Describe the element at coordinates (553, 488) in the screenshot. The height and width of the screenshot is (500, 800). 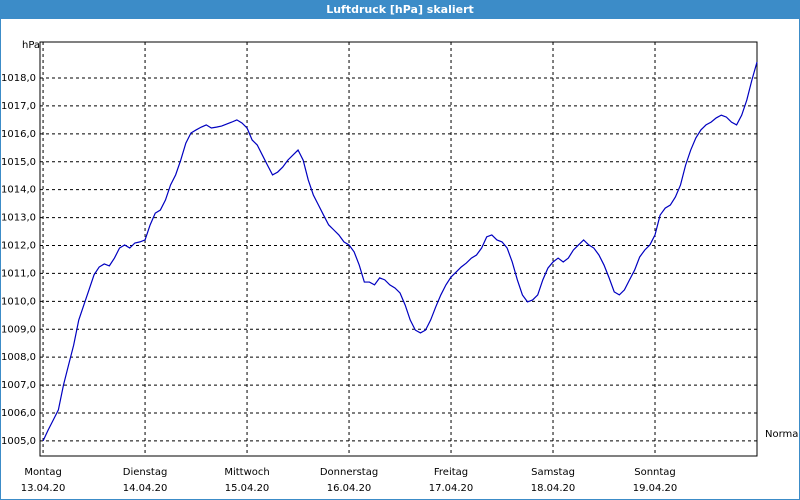
I see `x-tick-date: 18.04.20` at that location.